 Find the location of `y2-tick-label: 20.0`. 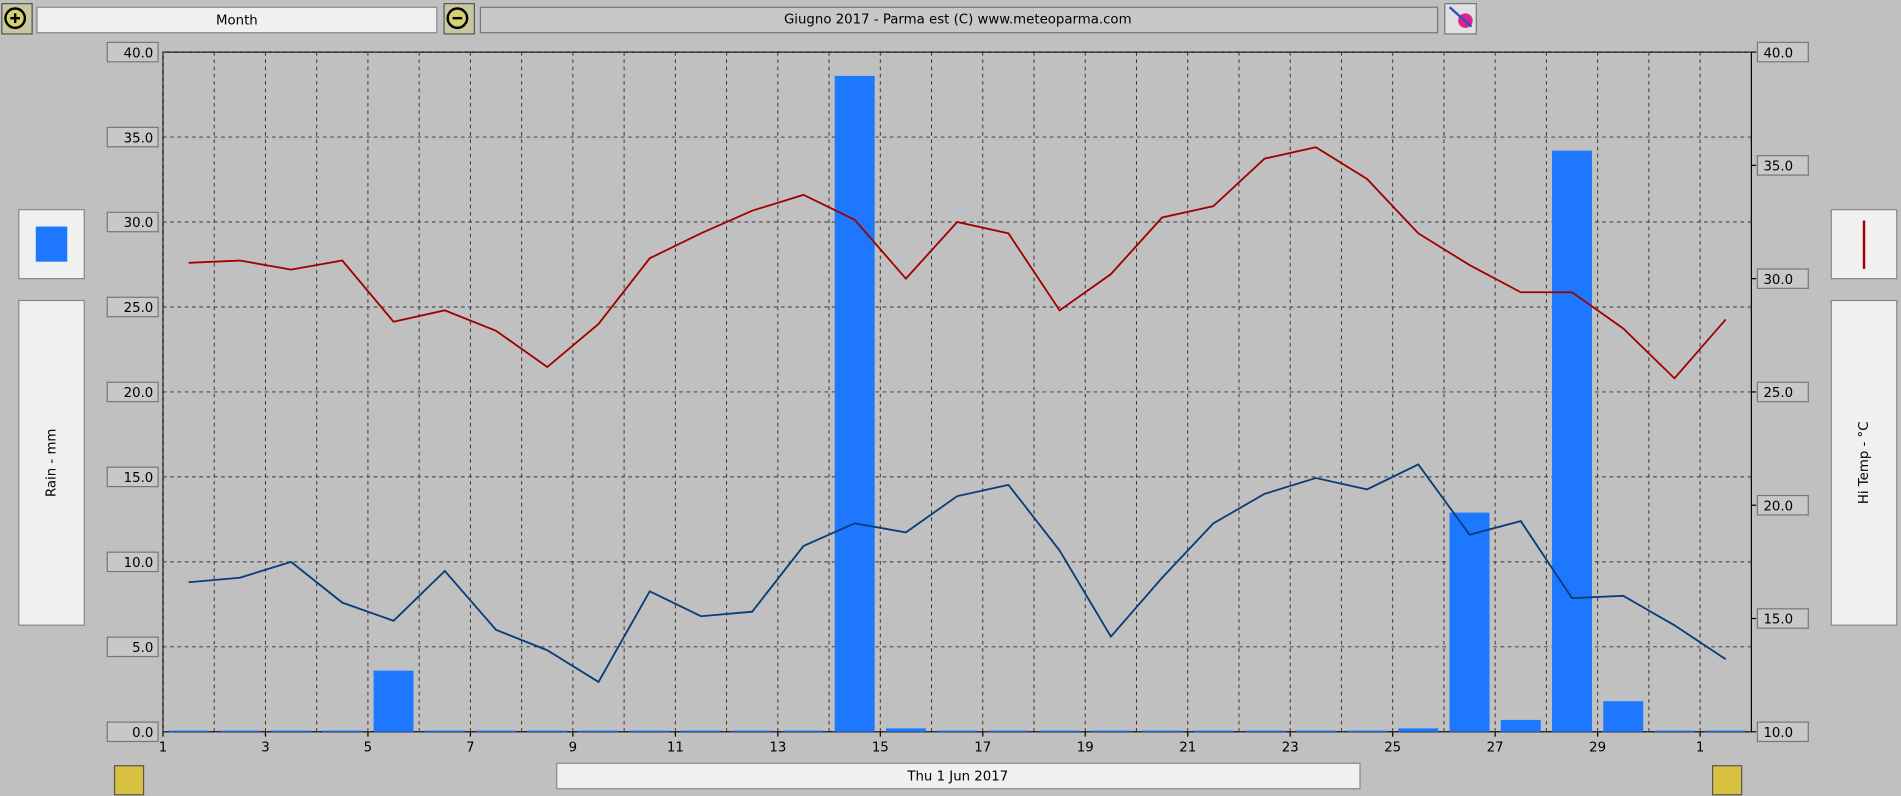

y2-tick-label: 20.0 is located at coordinates (1778, 506).